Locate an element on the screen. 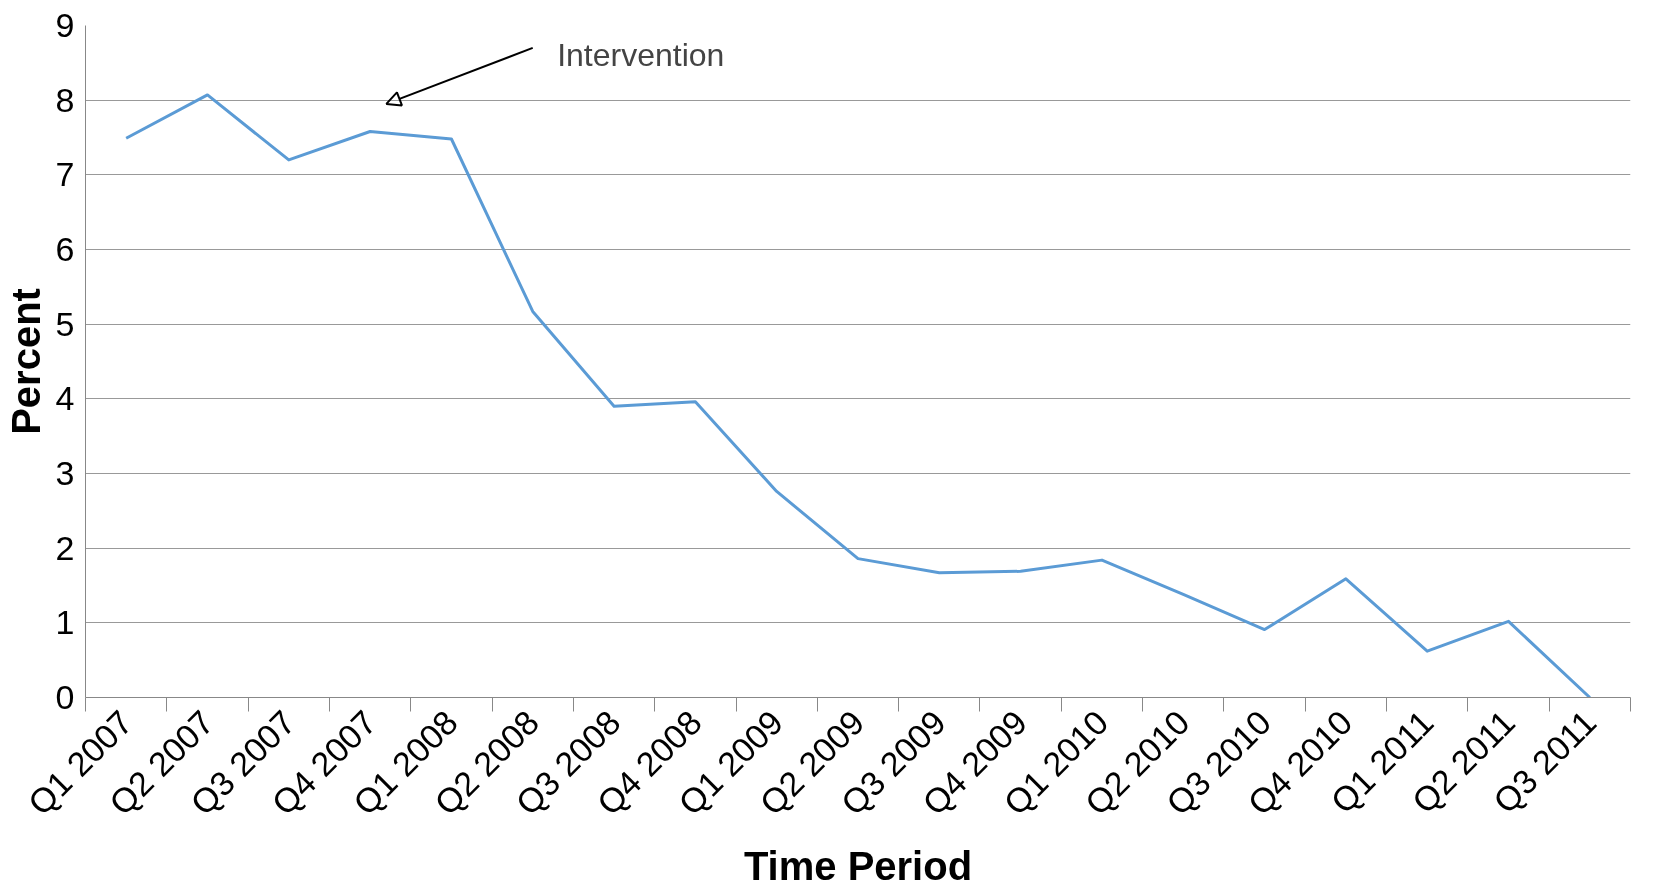 This screenshot has width=1657, height=895. y-tick-label: 0 is located at coordinates (65, 697).